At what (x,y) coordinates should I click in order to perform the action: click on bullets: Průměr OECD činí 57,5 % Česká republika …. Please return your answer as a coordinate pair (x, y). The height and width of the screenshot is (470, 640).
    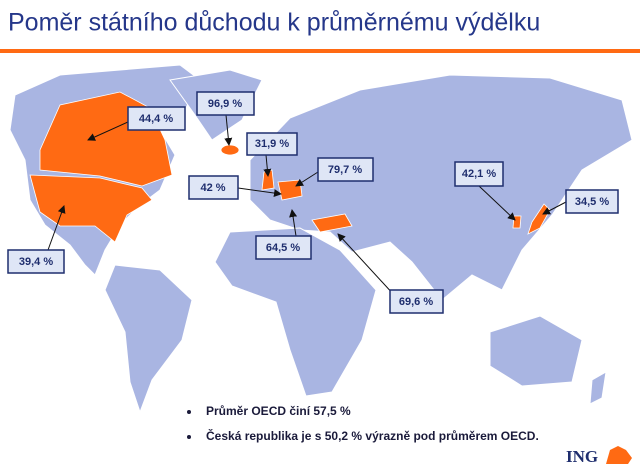
    Looking at the image, I should click on (363, 423).